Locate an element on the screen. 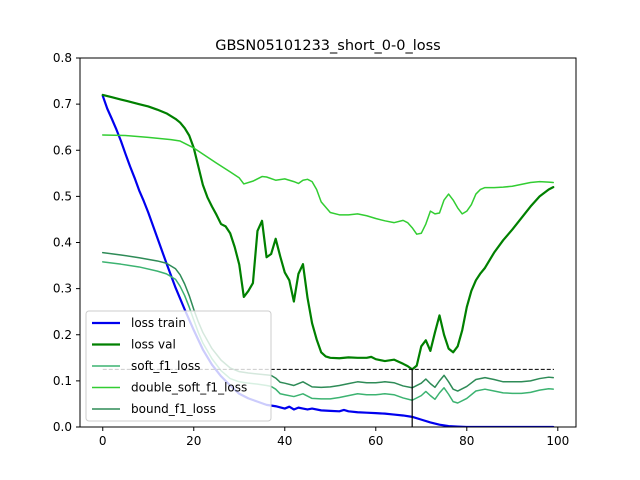 Image resolution: width=640 pixels, height=480 pixels. x-tick-label: 0 is located at coordinates (103, 441).